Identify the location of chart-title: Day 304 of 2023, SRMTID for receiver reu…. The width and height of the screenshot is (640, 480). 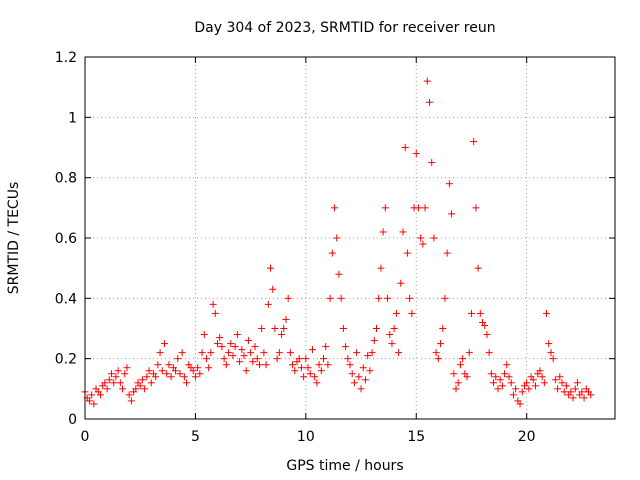
(344, 28).